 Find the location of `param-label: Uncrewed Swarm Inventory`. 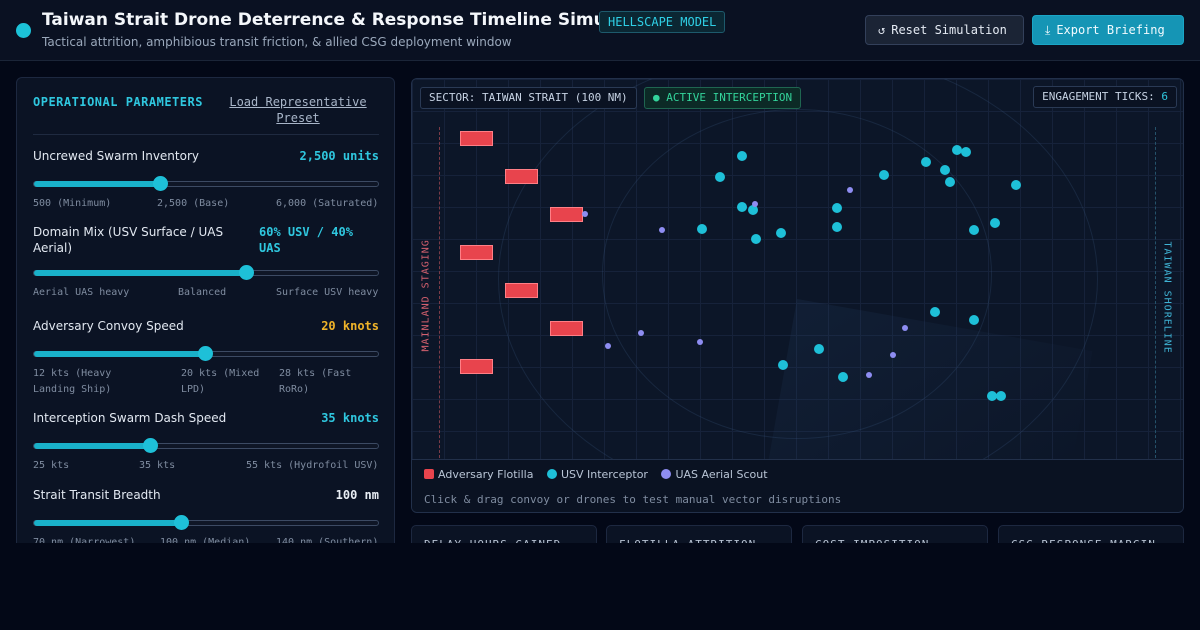

param-label: Uncrewed Swarm Inventory is located at coordinates (116, 156).